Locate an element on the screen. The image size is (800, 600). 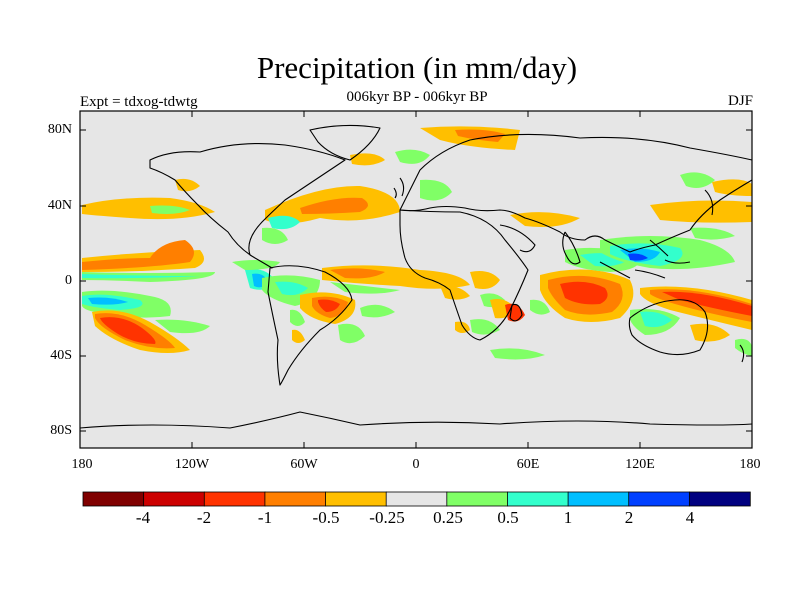
patch-gulf-cyan is located at coordinates (284, 222).